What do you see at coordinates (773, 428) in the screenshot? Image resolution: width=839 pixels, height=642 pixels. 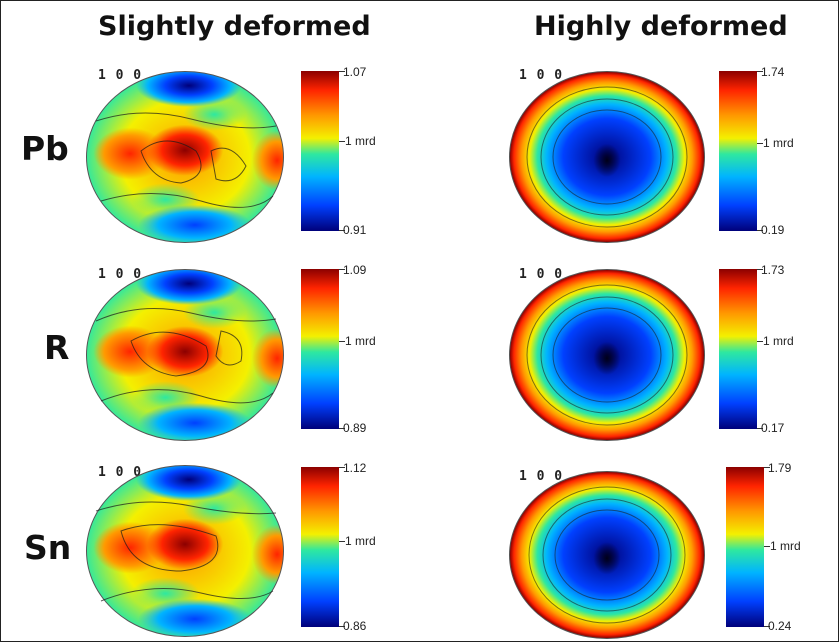 I see `colorbar-min-label: 0.17` at bounding box center [773, 428].